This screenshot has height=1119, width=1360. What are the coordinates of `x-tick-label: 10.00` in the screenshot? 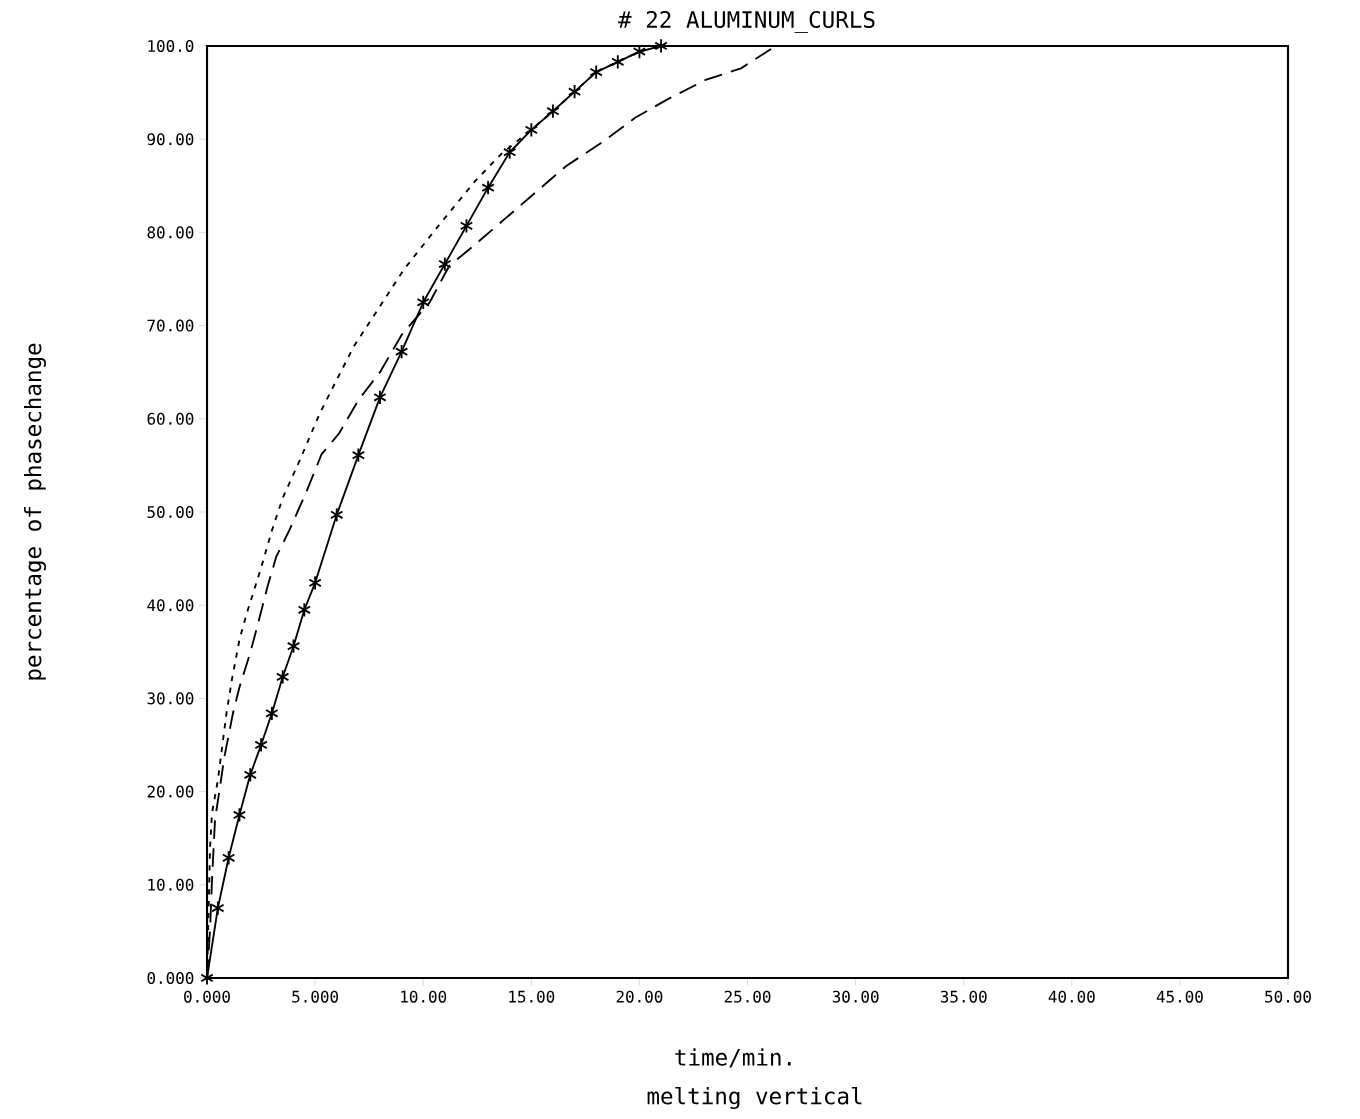 It's located at (424, 996).